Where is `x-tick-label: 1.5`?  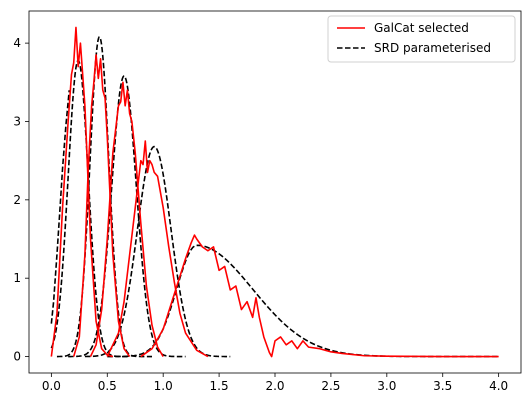 x-tick-label: 1.5 is located at coordinates (219, 386).